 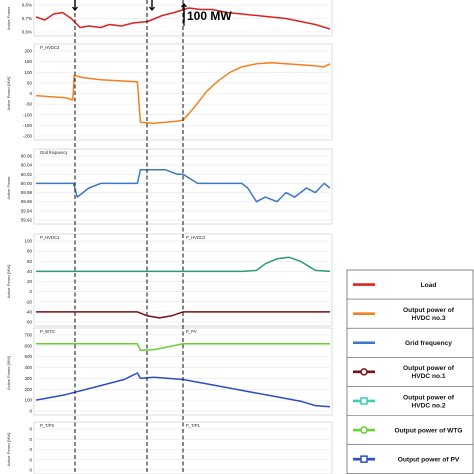 I want to click on callout-label: 100 MW, so click(x=209, y=16).